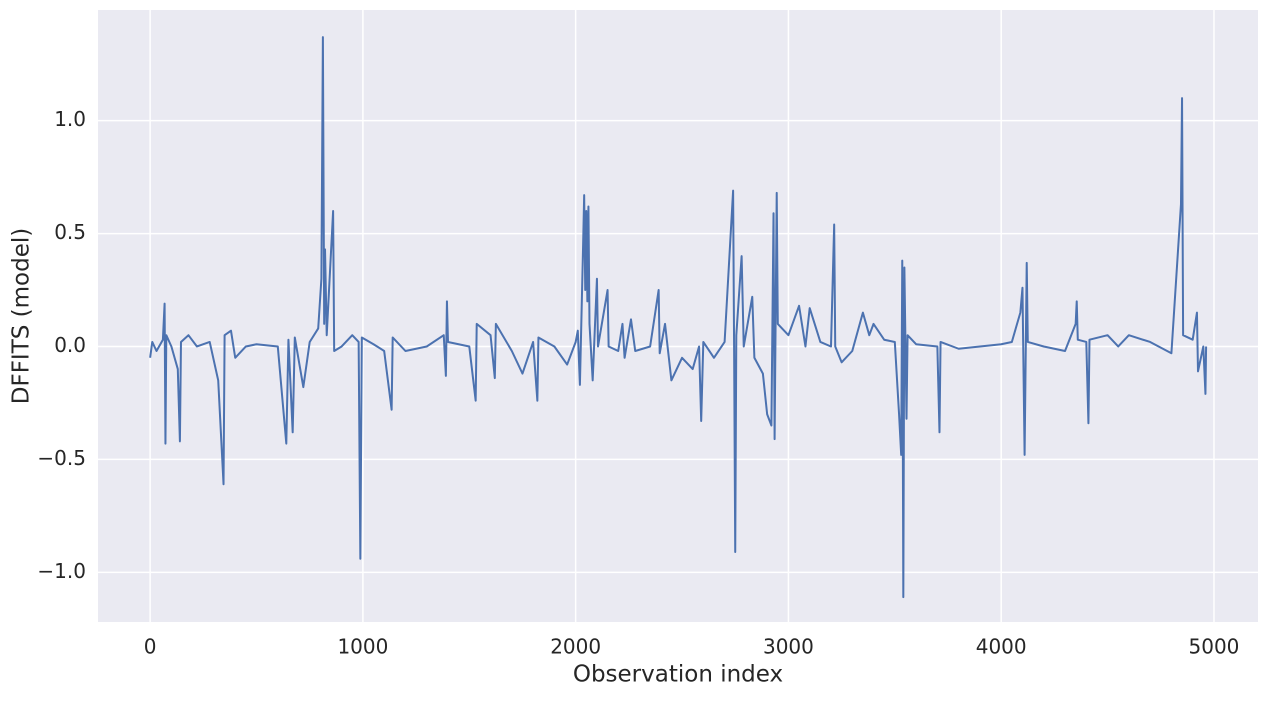 The width and height of the screenshot is (1269, 701). I want to click on y-tick-label: 1.0, so click(70, 119).